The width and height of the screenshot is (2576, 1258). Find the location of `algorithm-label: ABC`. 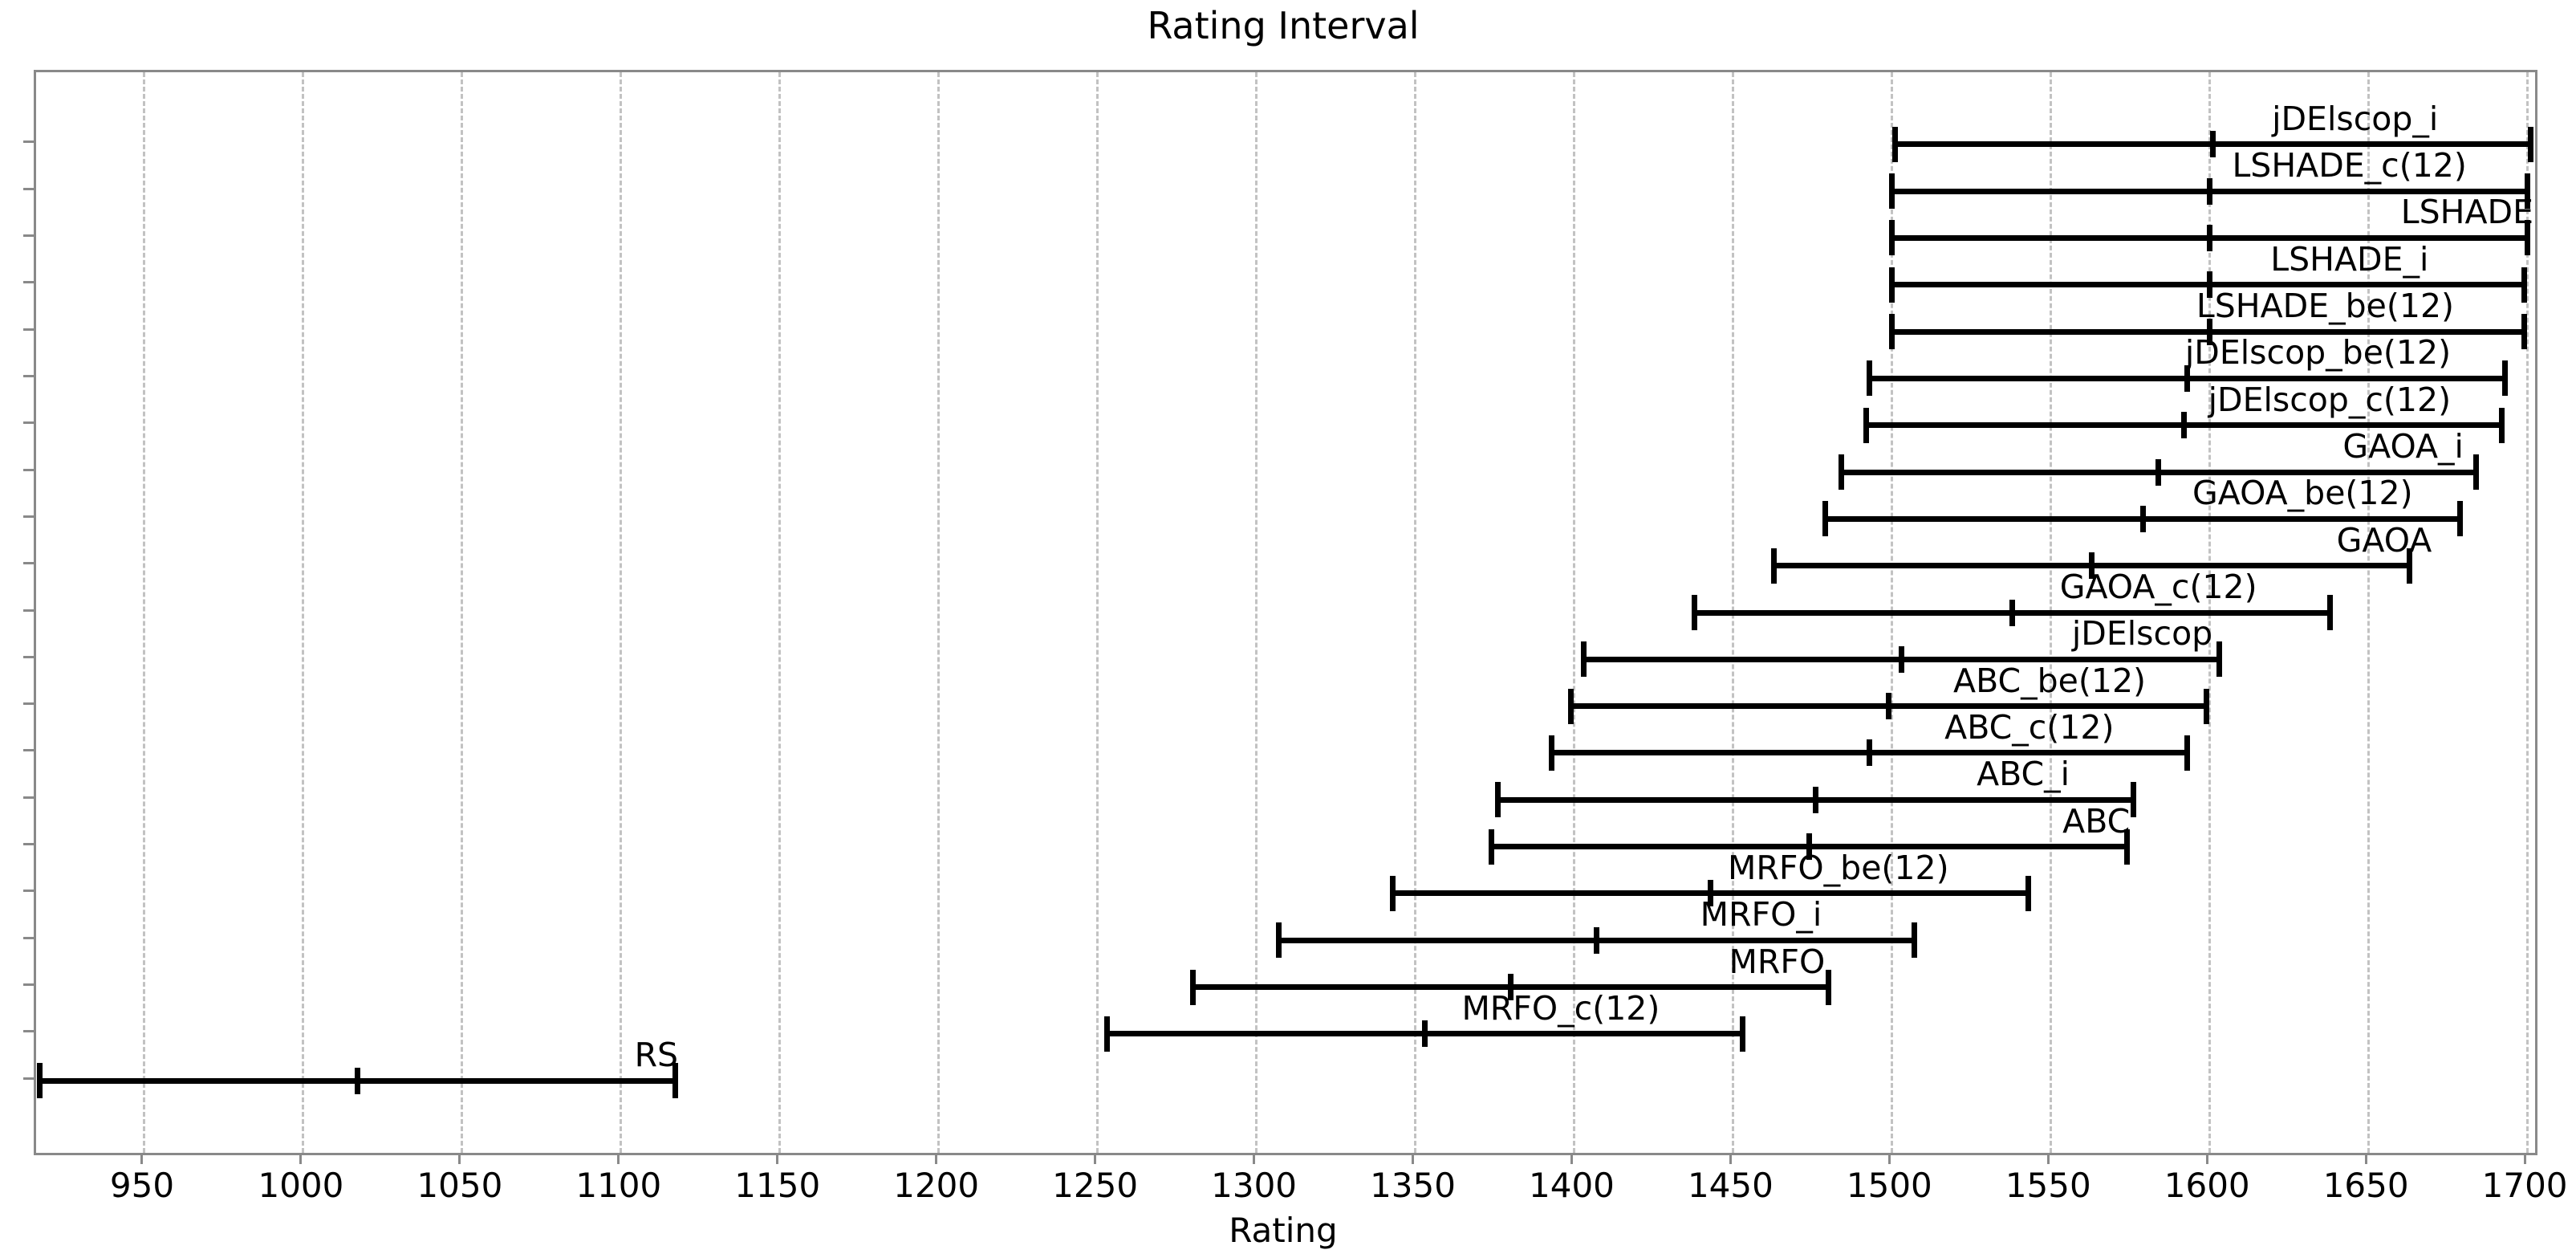

algorithm-label: ABC is located at coordinates (2096, 821).